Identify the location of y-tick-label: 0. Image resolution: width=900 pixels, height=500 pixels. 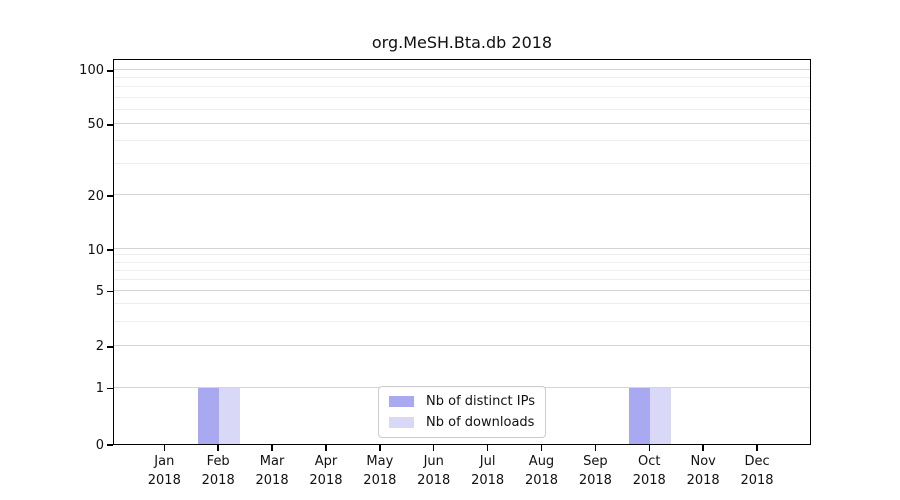
(99, 445).